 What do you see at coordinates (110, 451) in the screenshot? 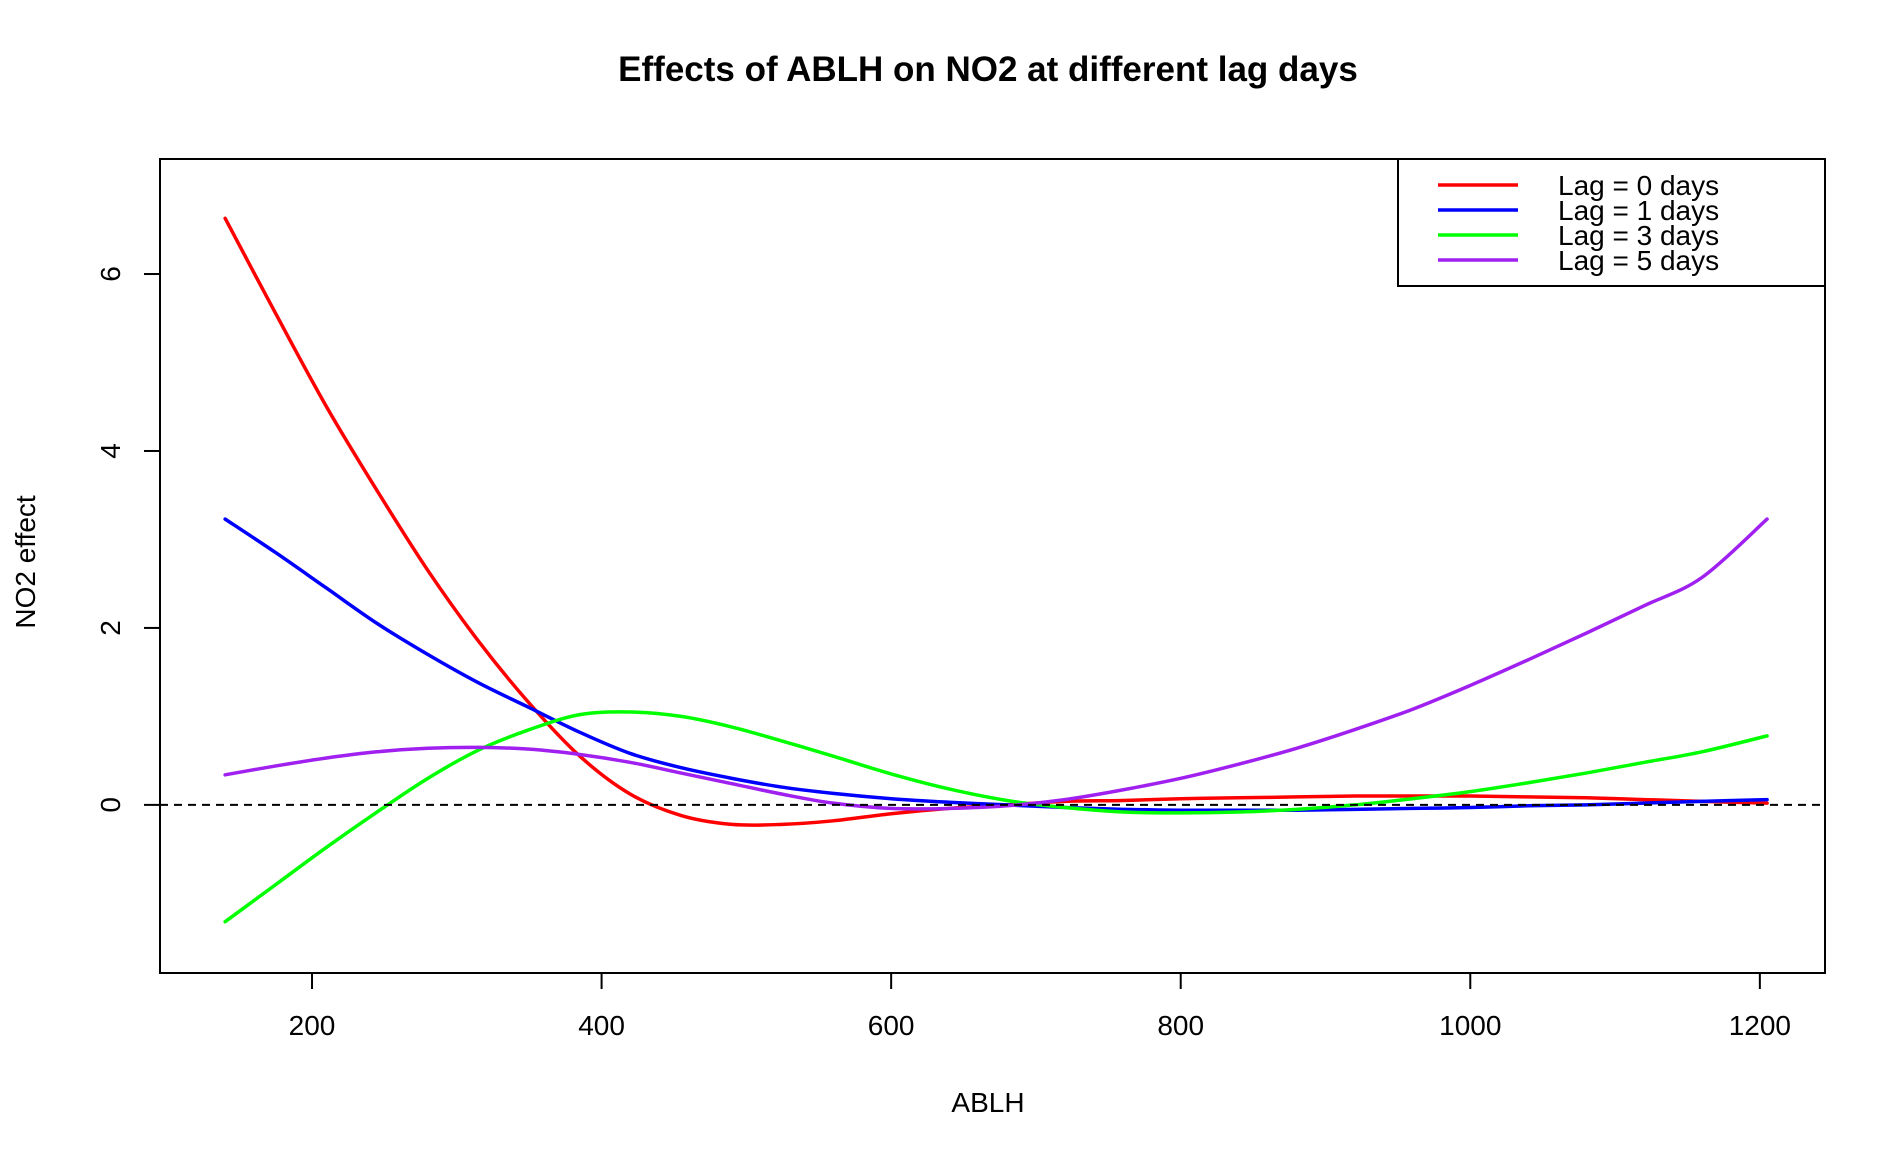
I see `y-tick-label: 4` at bounding box center [110, 451].